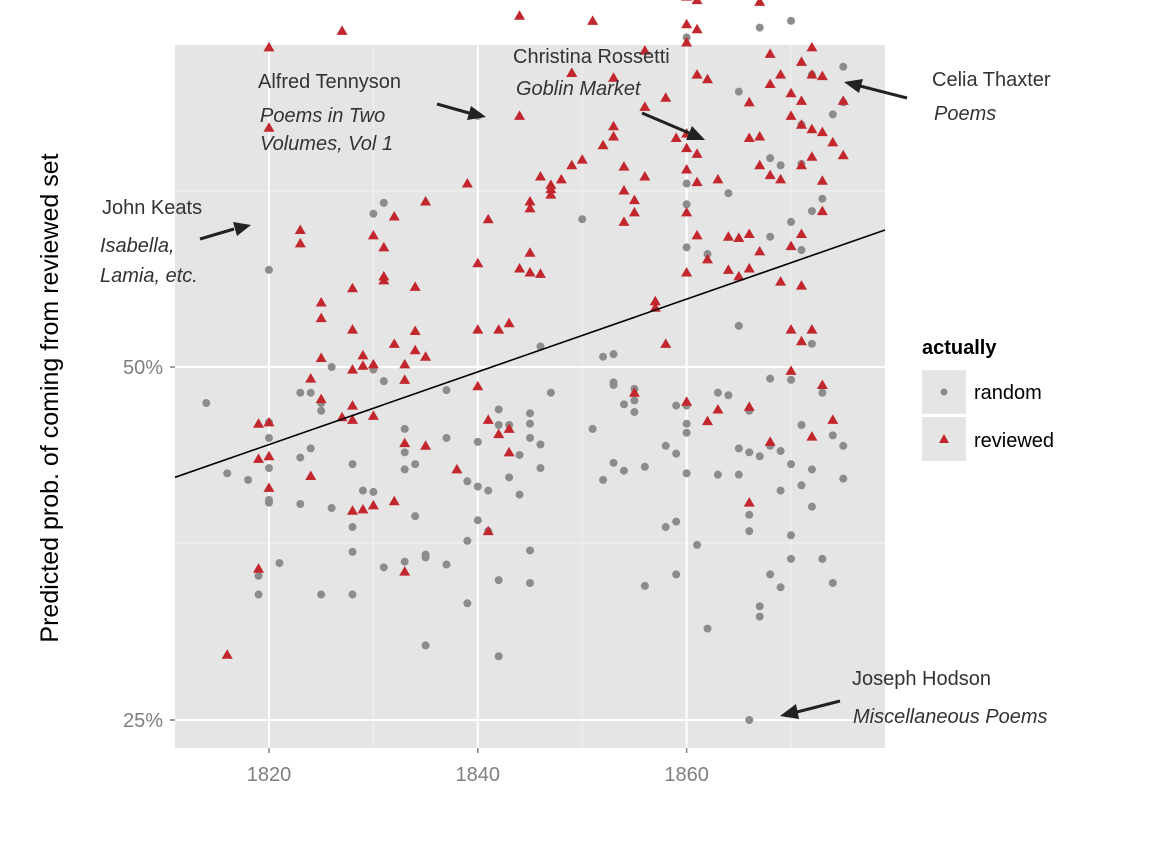  Describe the element at coordinates (269, 775) in the screenshot. I see `x-tick-label: 1820` at that location.